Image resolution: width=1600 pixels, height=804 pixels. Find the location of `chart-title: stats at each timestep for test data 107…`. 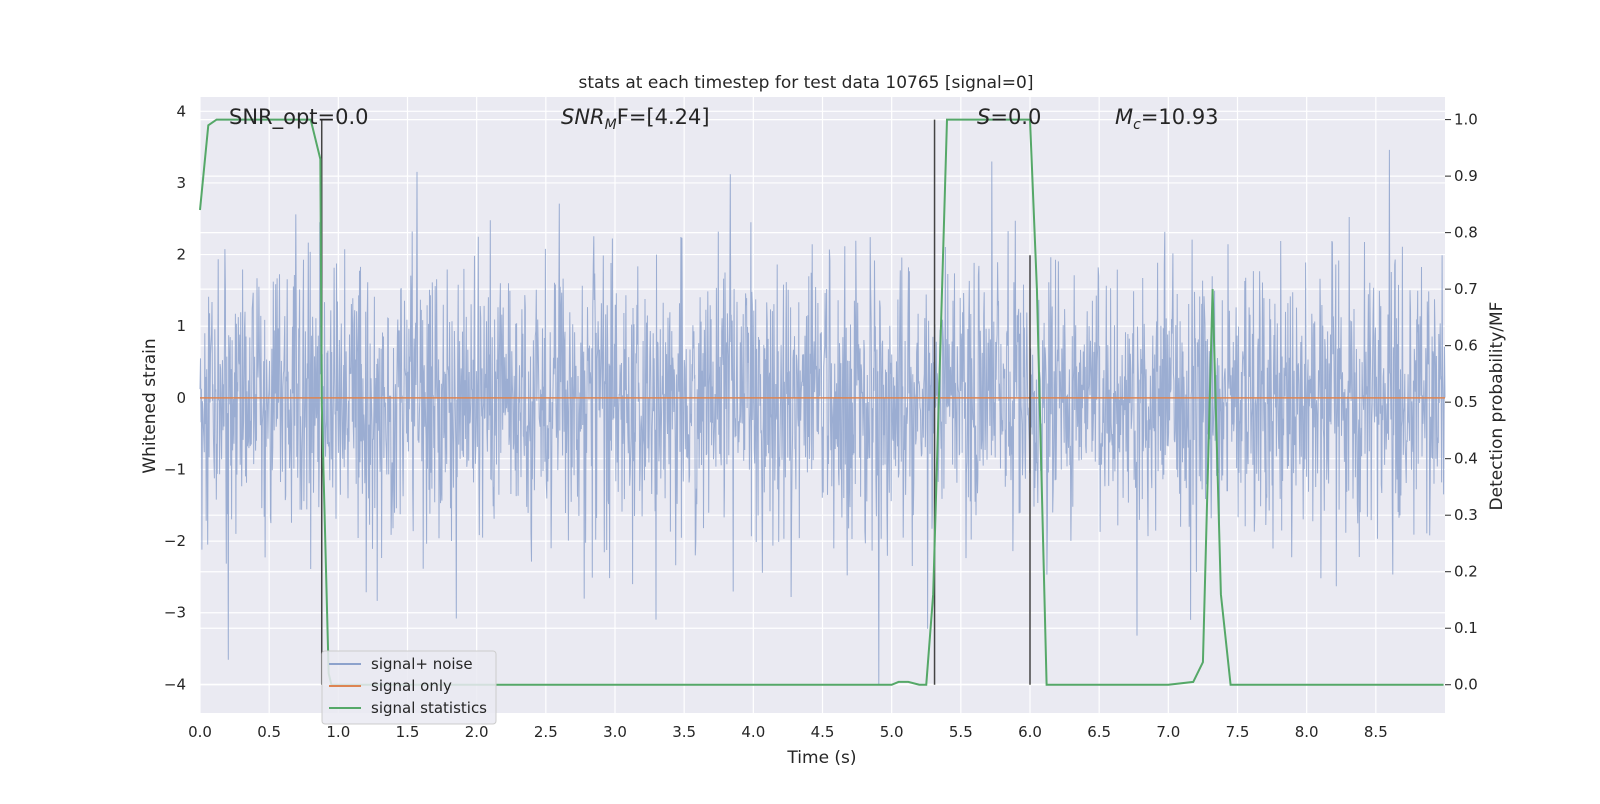

chart-title: stats at each timestep for test data 107… is located at coordinates (806, 83).